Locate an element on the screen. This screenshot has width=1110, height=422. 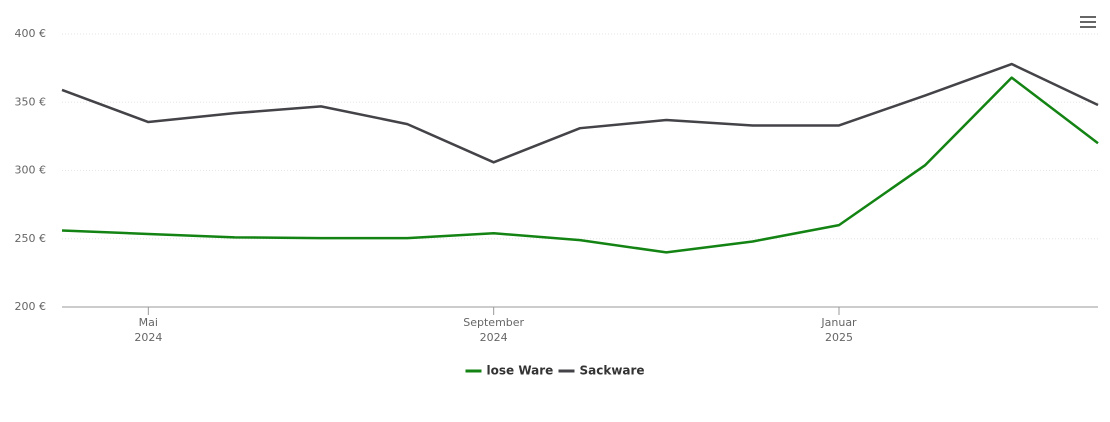
x-tick-label: 2025 is located at coordinates (839, 337).